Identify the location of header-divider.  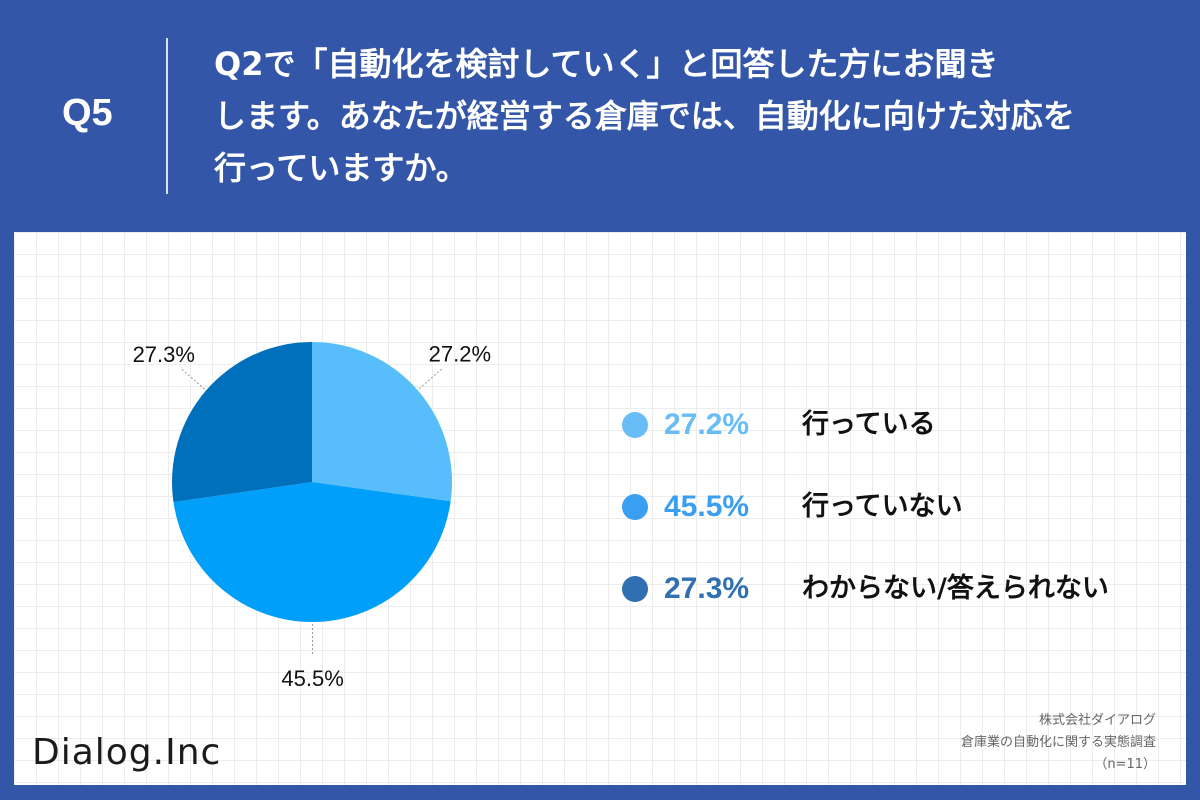
(167, 116).